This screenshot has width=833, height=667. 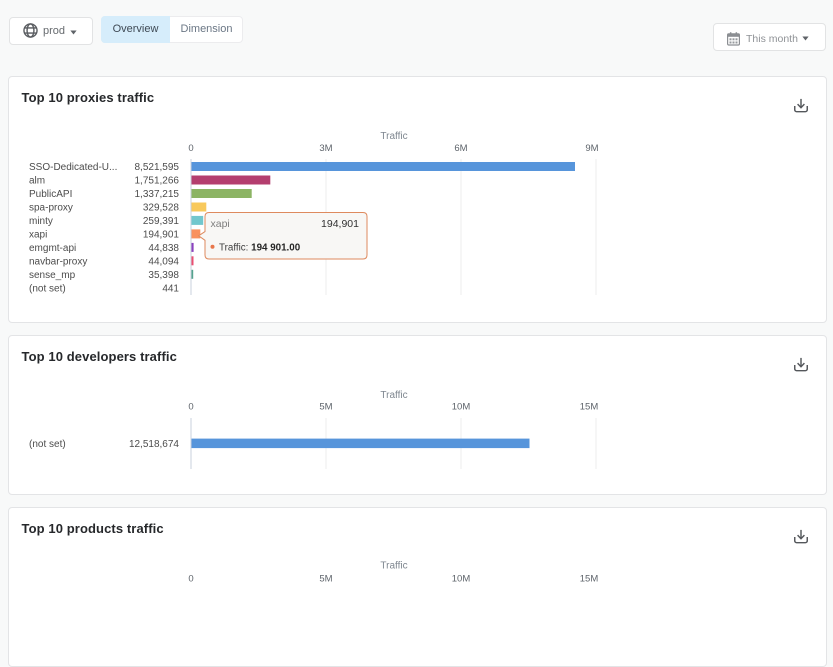 I want to click on svg-text: 1,751,266, so click(x=157, y=181).